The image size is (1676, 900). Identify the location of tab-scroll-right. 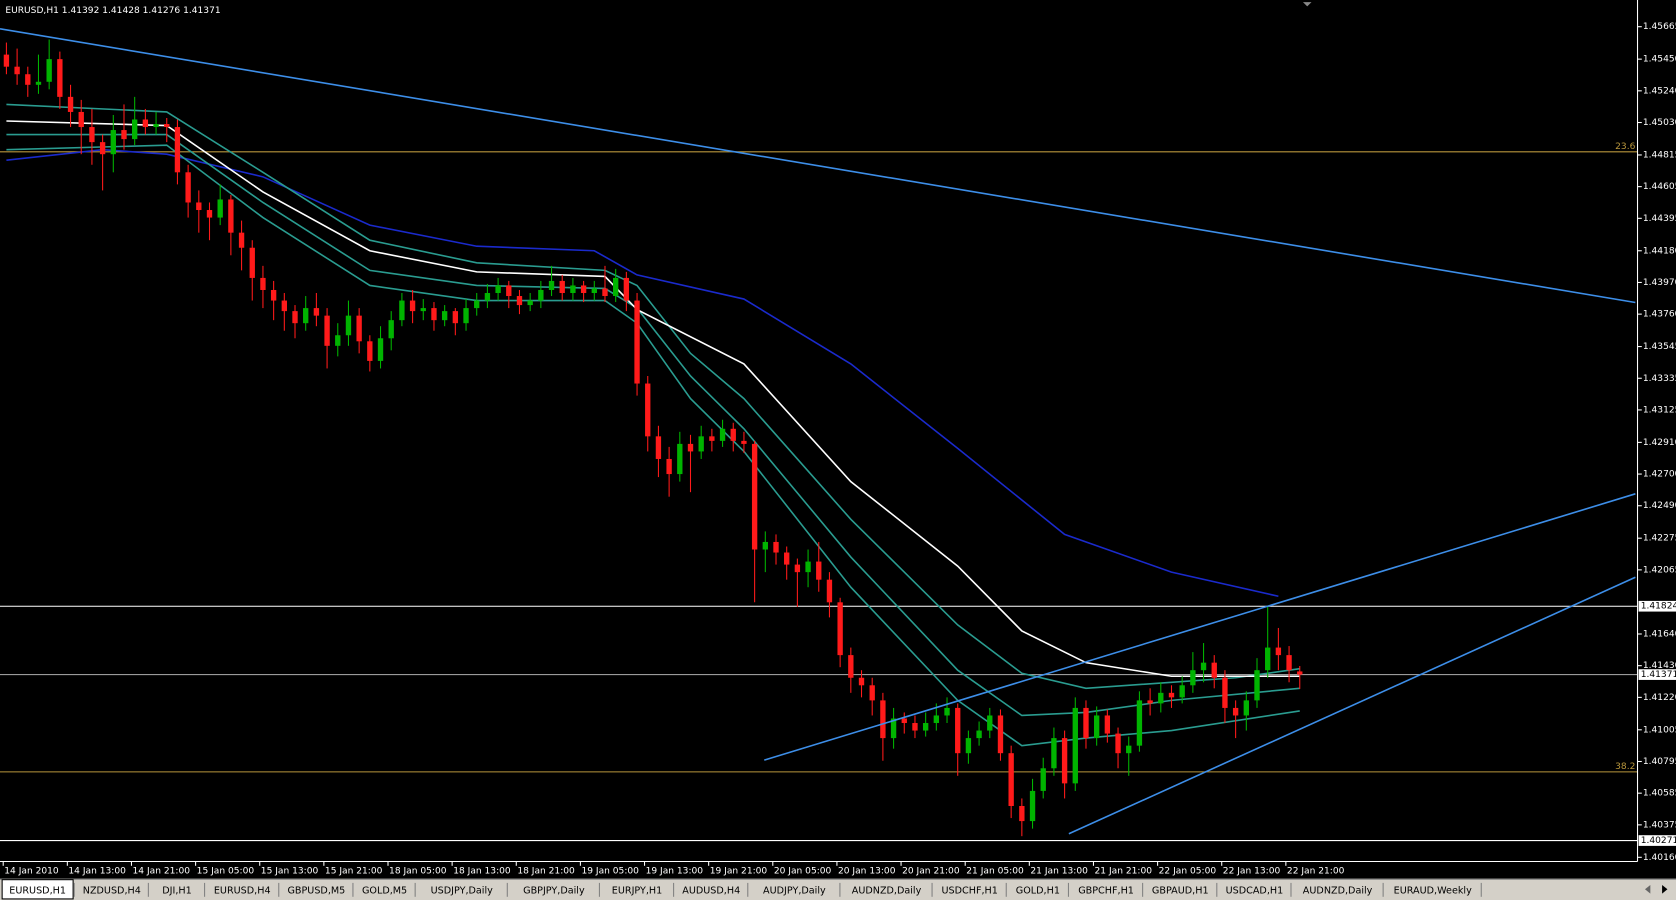
(1665, 889).